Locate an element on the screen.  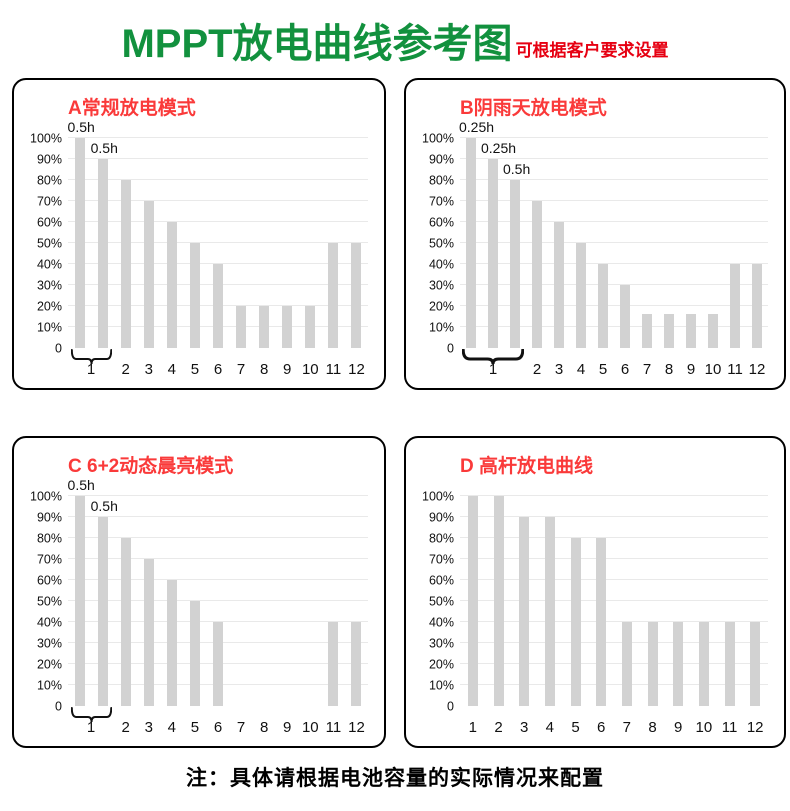
y-tick-label: 10% is located at coordinates (441, 326).